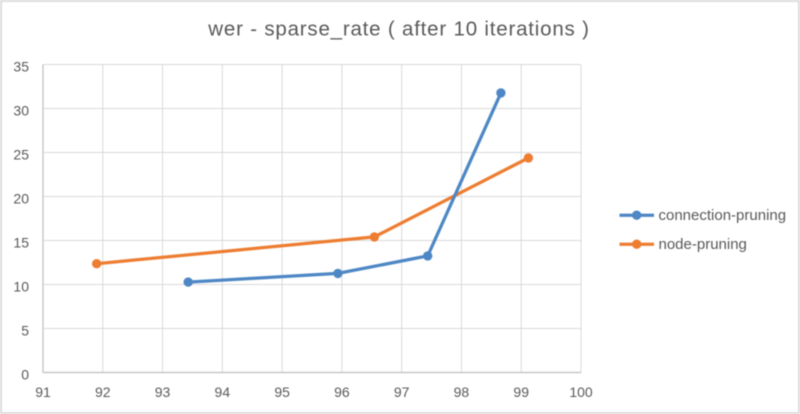 The height and width of the screenshot is (414, 800). I want to click on svg-text: connection-pruning, so click(723, 215).